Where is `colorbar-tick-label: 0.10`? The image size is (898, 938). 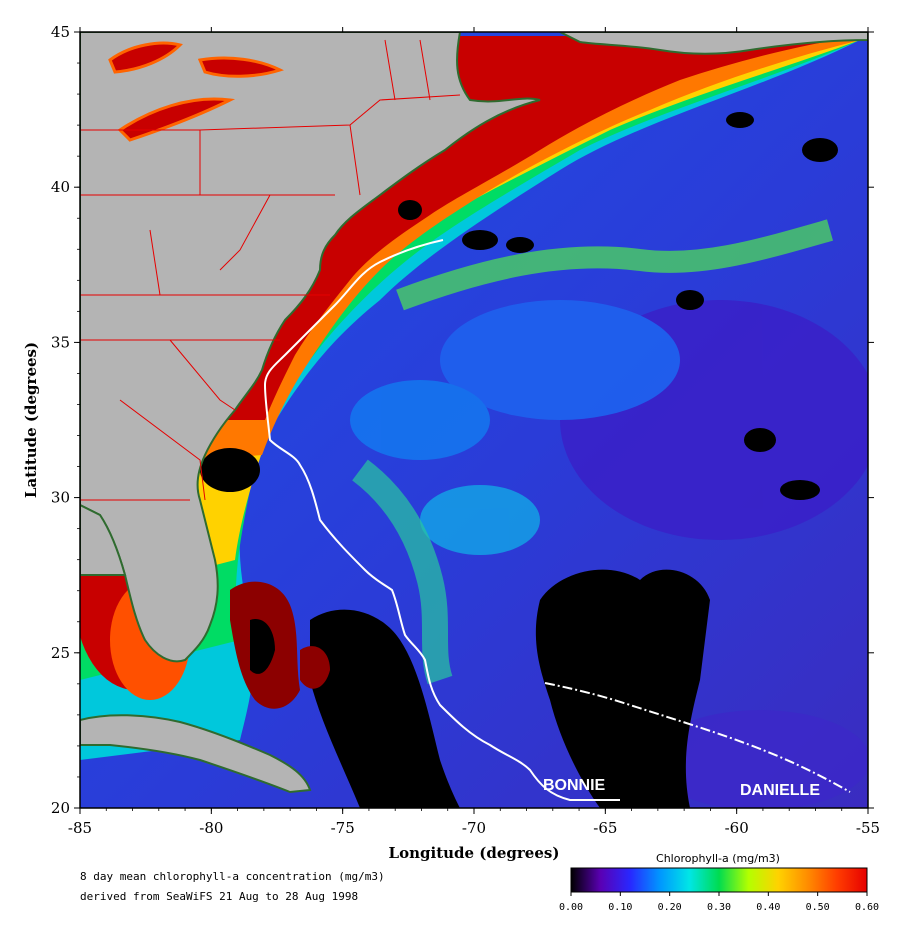
colorbar-tick-label: 0.10 is located at coordinates (620, 907).